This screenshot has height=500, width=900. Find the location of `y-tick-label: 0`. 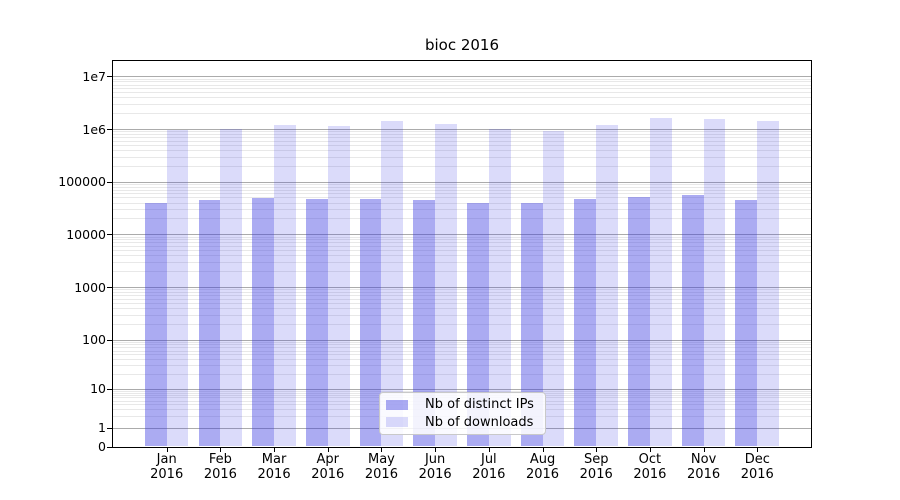

y-tick-label: 0 is located at coordinates (102, 446).